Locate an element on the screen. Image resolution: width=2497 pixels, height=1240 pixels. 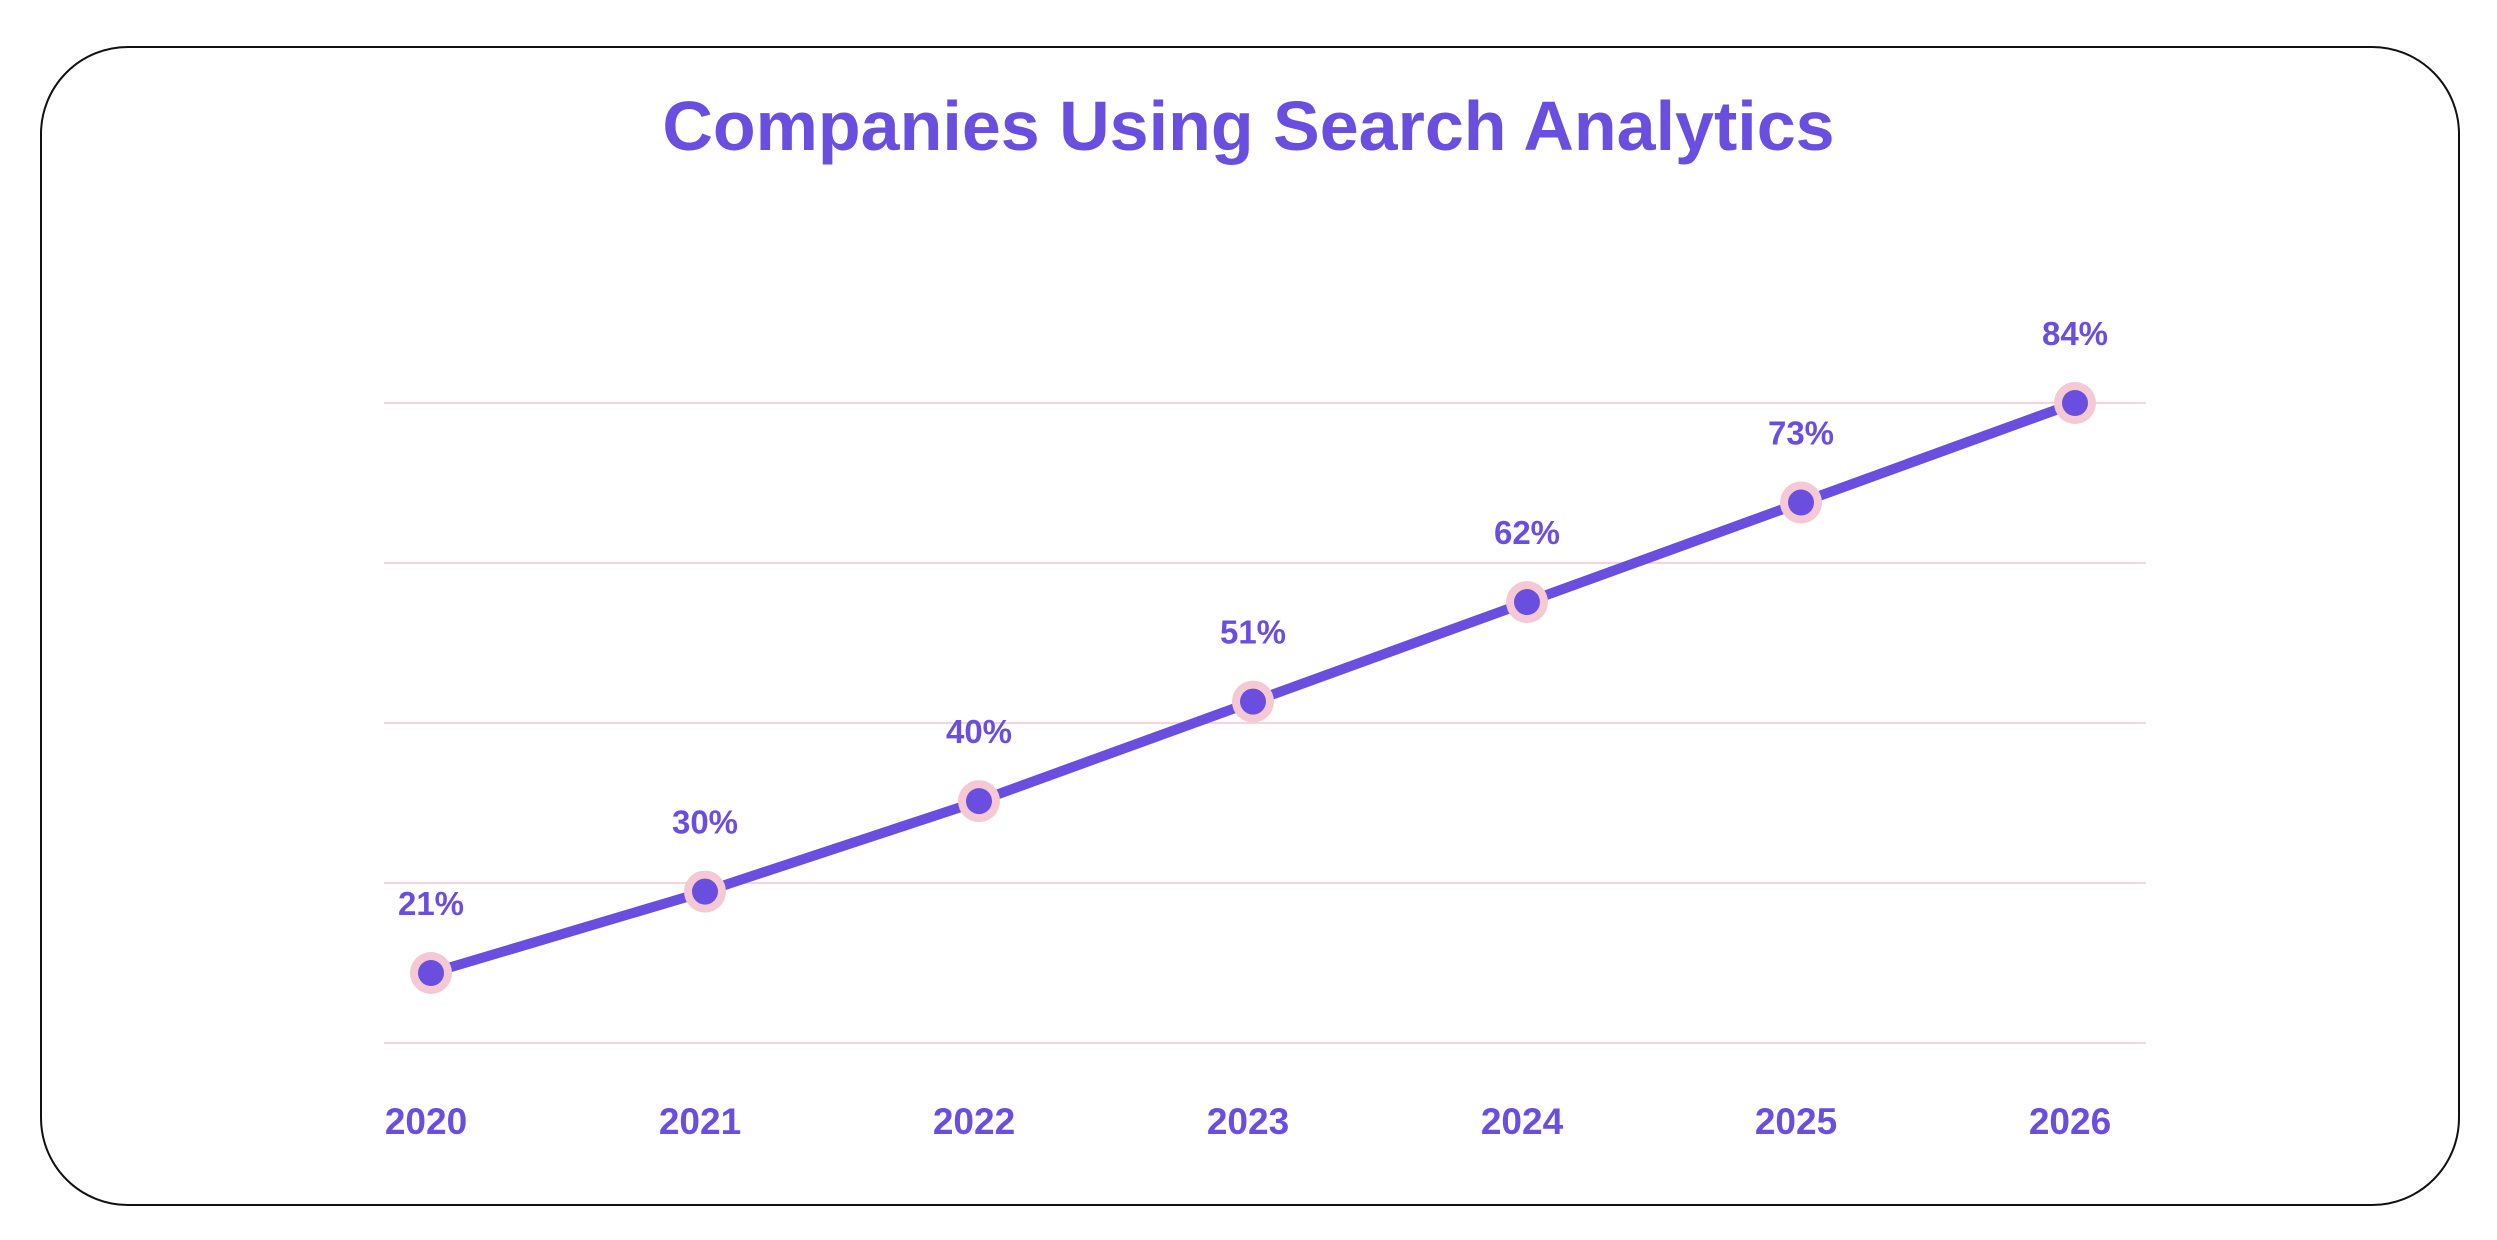
x-tick-label: 2023 is located at coordinates (1248, 1121).